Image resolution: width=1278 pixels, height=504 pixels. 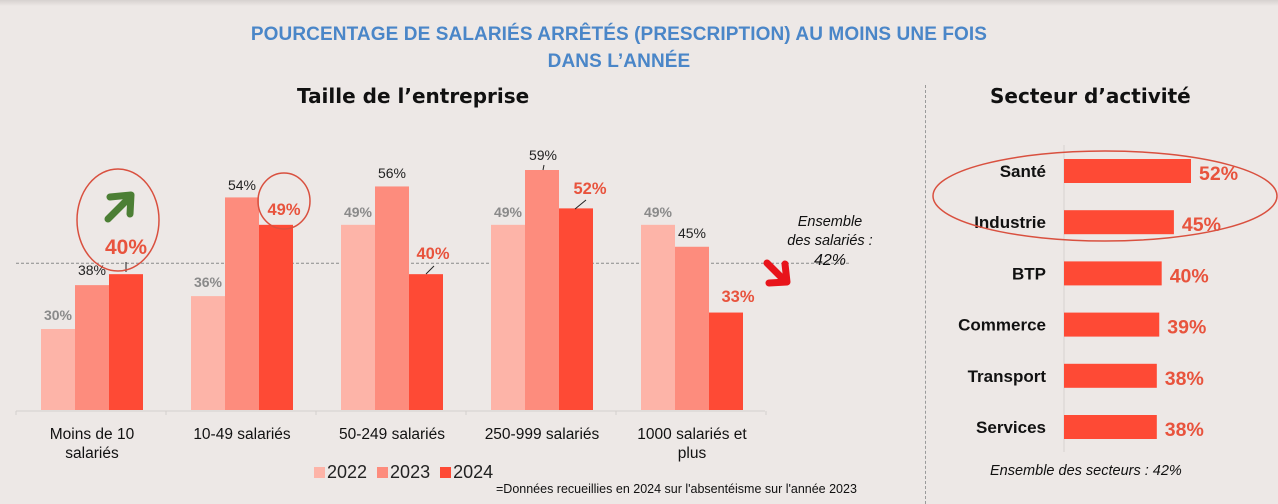 What do you see at coordinates (692, 453) in the screenshot?
I see `category-label: plus` at bounding box center [692, 453].